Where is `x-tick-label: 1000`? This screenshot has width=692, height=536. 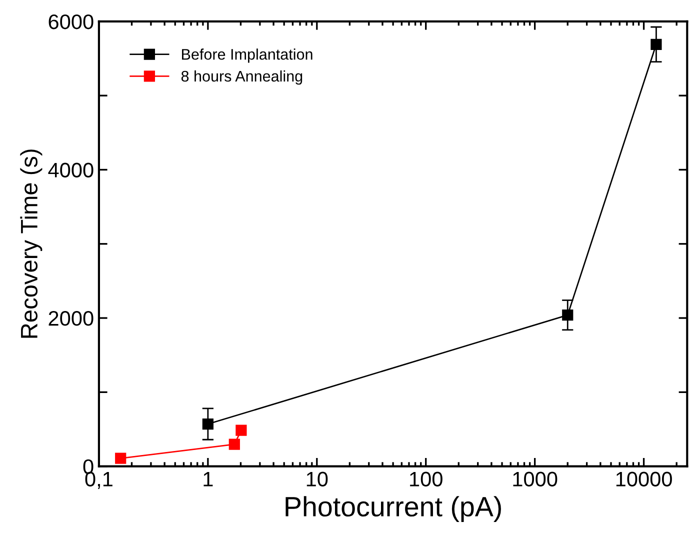 x-tick-label: 1000 is located at coordinates (535, 479).